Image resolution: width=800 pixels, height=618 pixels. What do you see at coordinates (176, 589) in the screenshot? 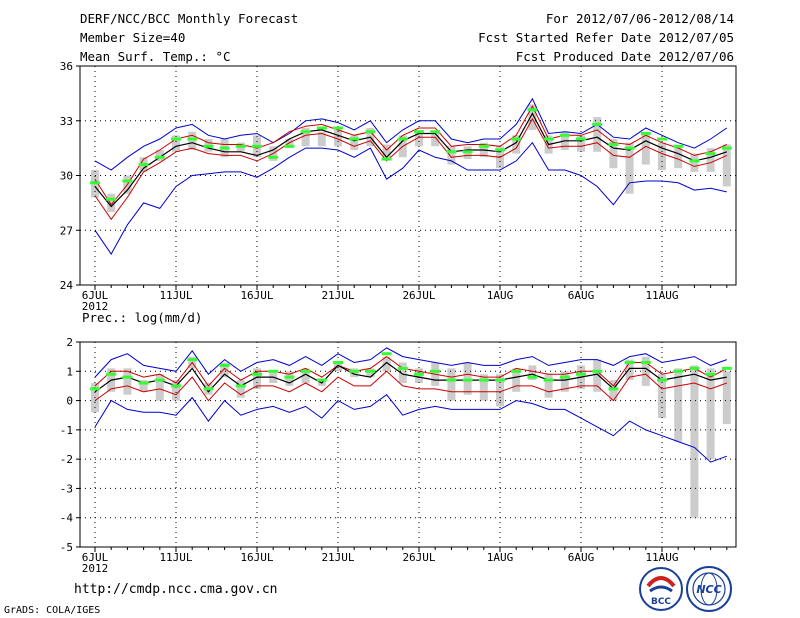
I see `source-url: http://cmdp.ncc.cma.gov.cn` at bounding box center [176, 589].